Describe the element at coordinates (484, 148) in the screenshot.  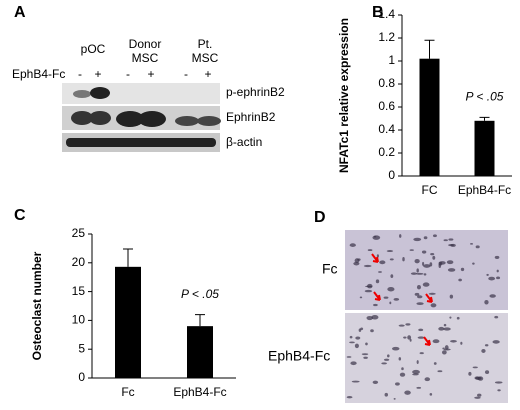
I see `bar` at that location.